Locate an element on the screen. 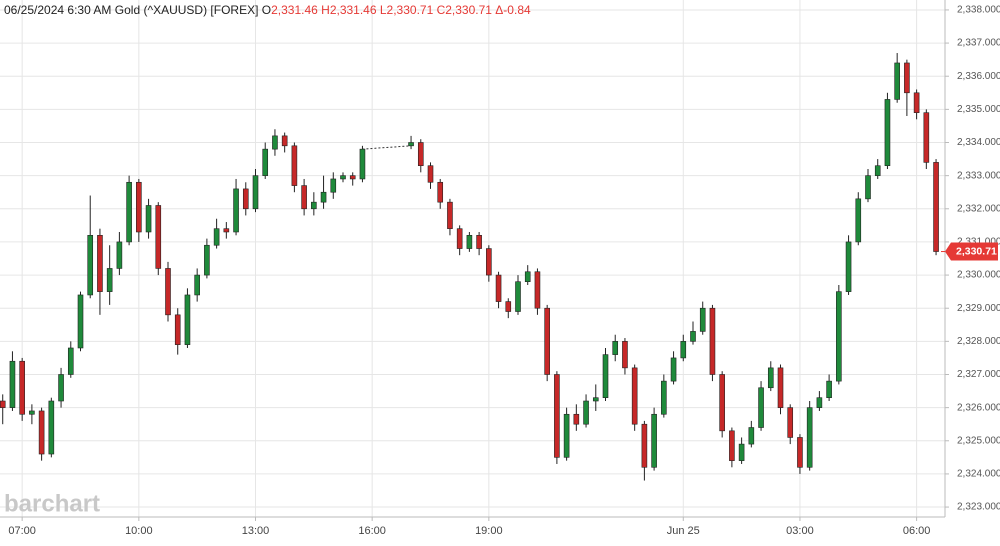  y-tick-label: 2,326.000 is located at coordinates (978, 407).